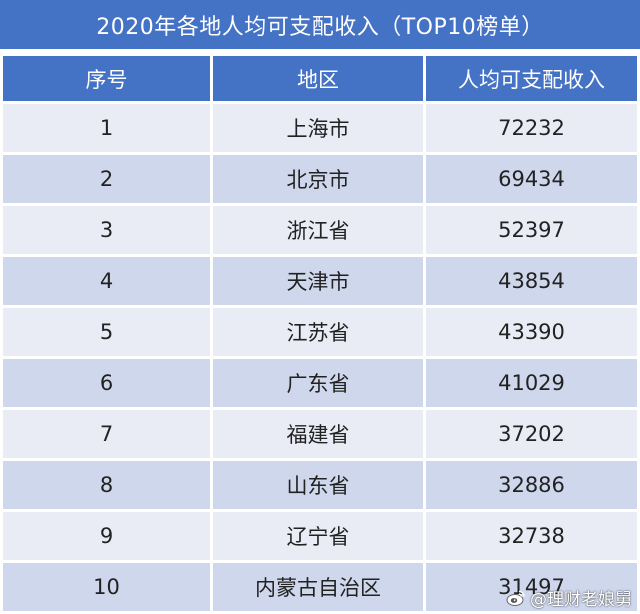  Describe the element at coordinates (106, 128) in the screenshot. I see `rank-cell: 1` at that location.